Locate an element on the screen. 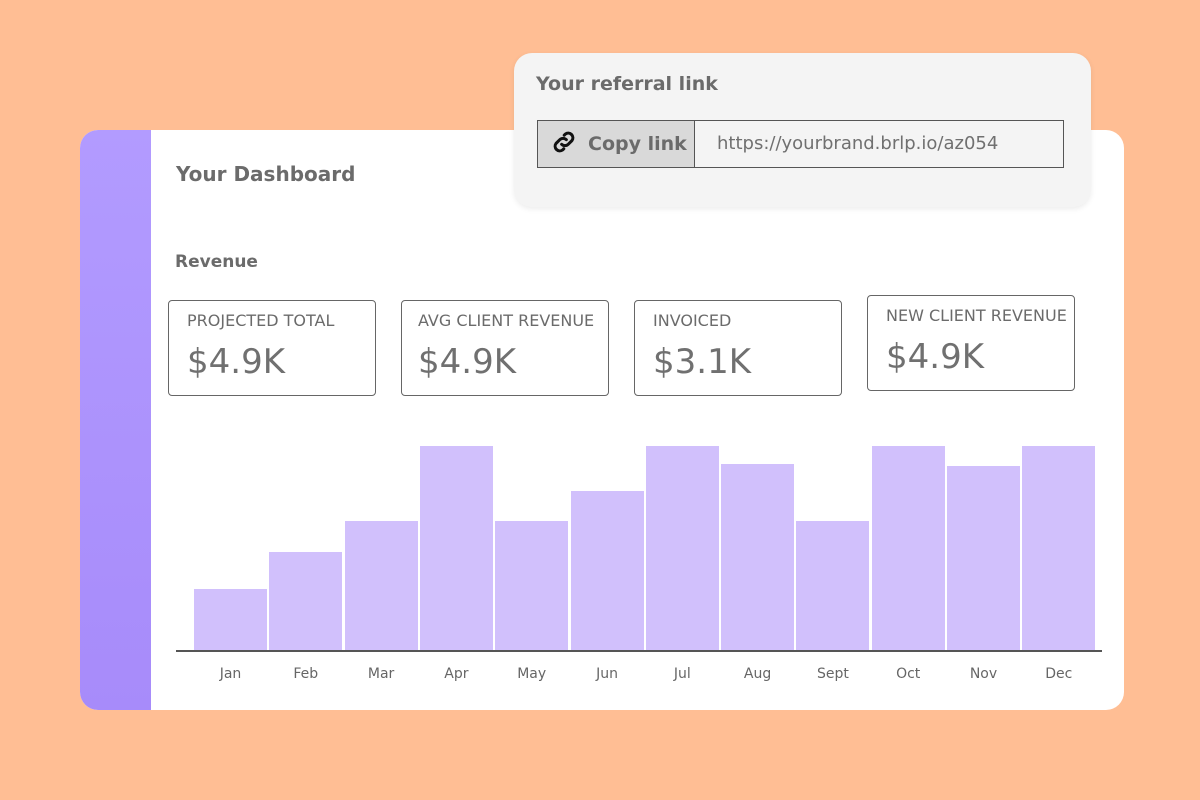 The height and width of the screenshot is (800, 1200). x-tick-label: Aug is located at coordinates (757, 674).